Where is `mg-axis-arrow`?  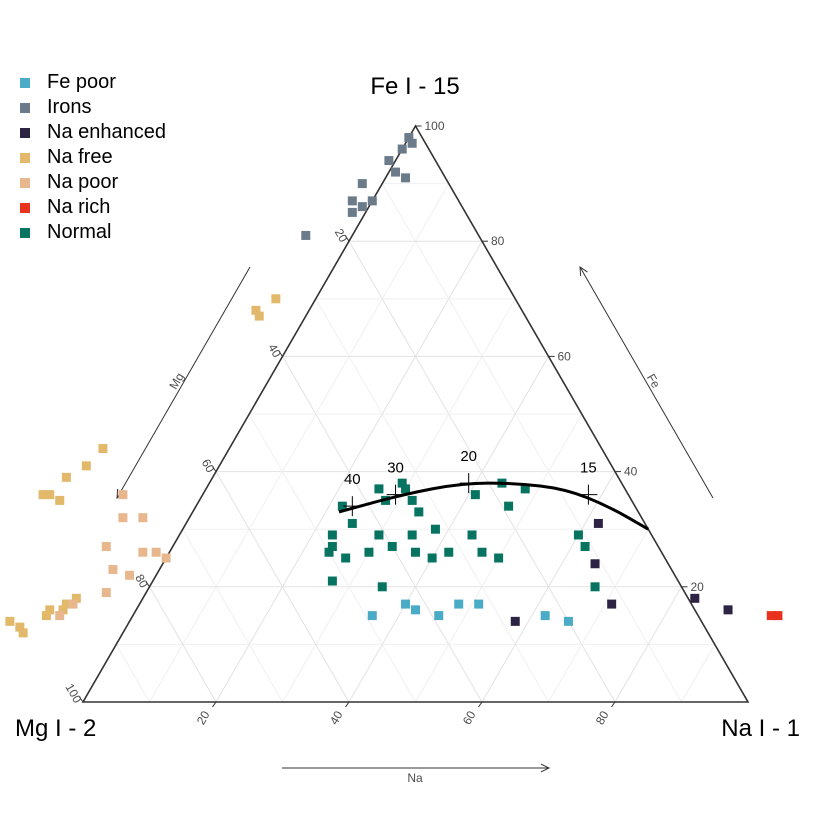 mg-axis-arrow is located at coordinates (183, 382).